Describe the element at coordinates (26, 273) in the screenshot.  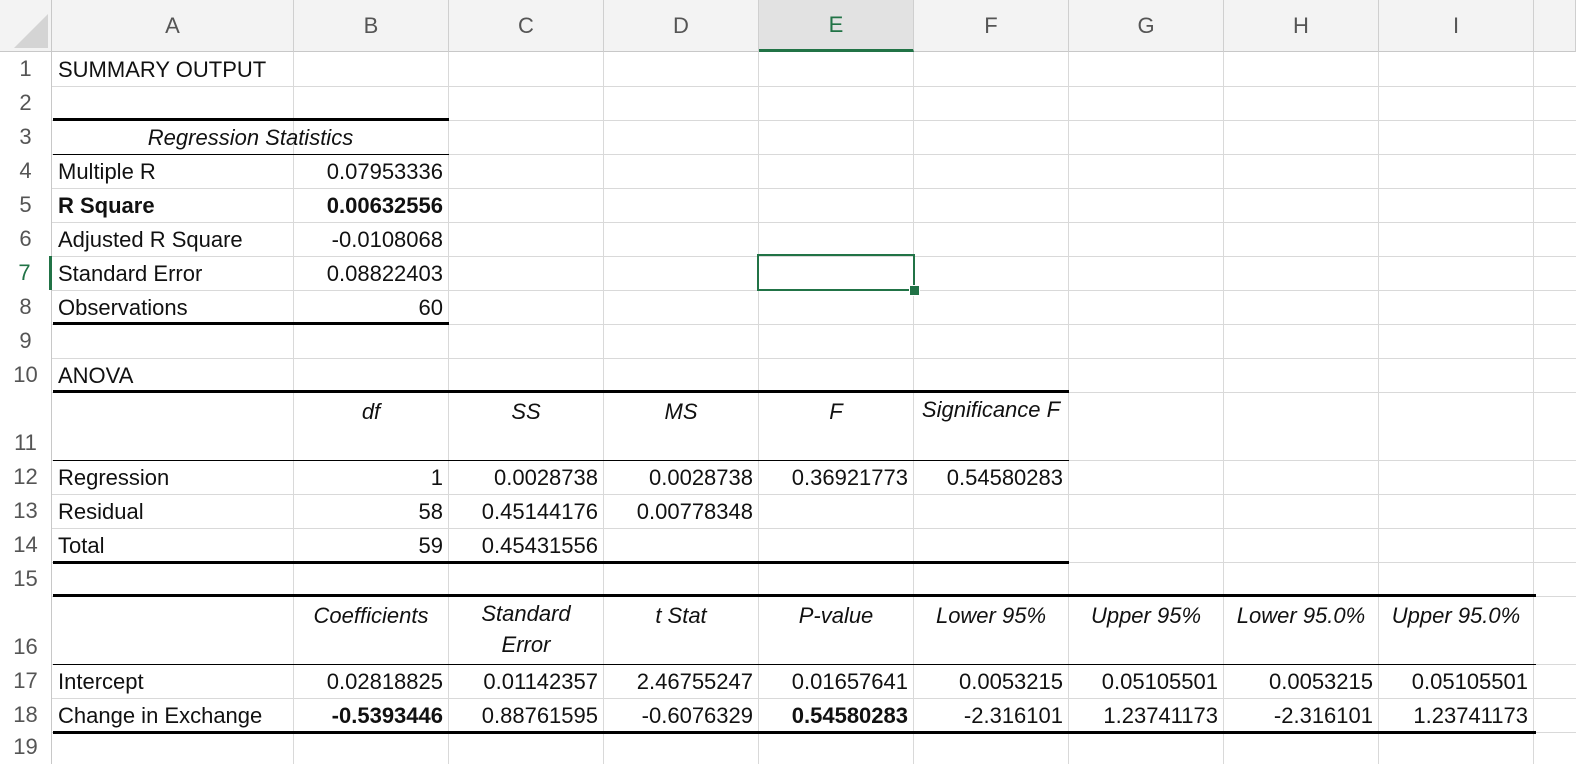
I see `row-header-7: 7` at that location.